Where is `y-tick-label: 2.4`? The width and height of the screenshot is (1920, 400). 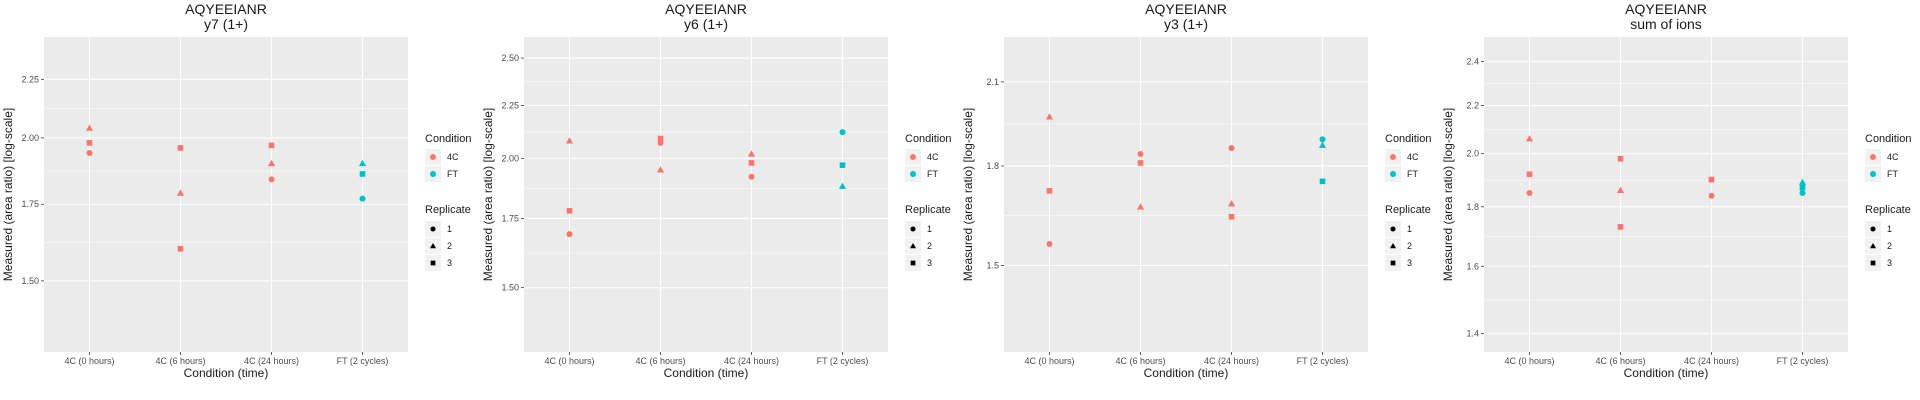 y-tick-label: 2.4 is located at coordinates (1472, 62).